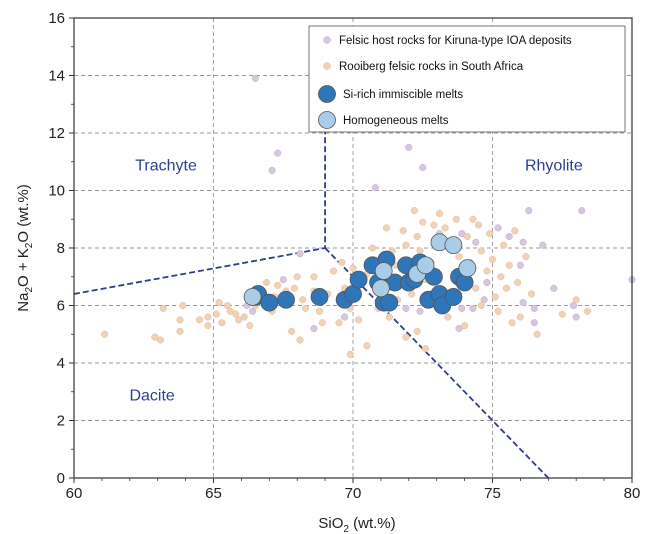  What do you see at coordinates (632, 493) in the screenshot?
I see `x-tick-label: 80` at bounding box center [632, 493].